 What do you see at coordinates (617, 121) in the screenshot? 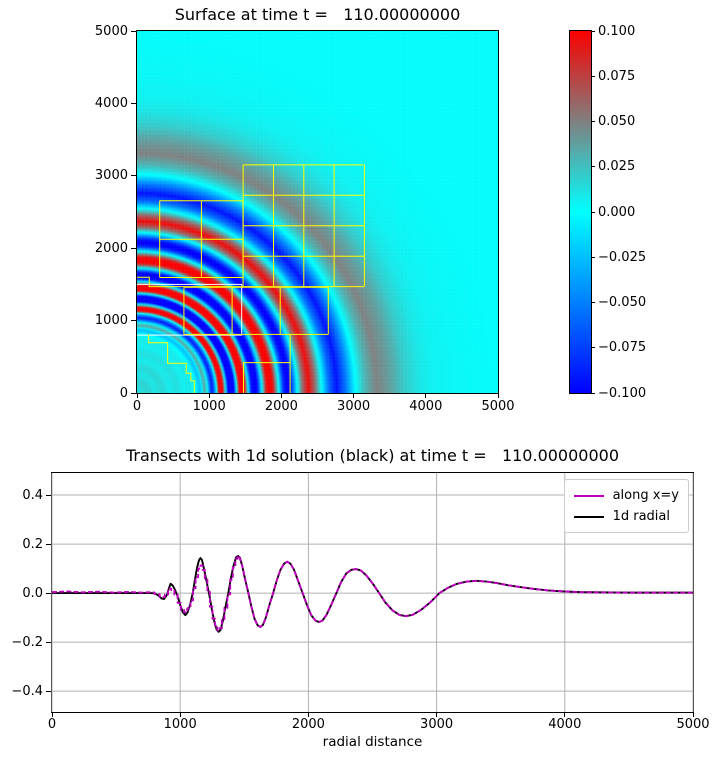
I see `colorbar-tick-label: 0.050` at bounding box center [617, 121].